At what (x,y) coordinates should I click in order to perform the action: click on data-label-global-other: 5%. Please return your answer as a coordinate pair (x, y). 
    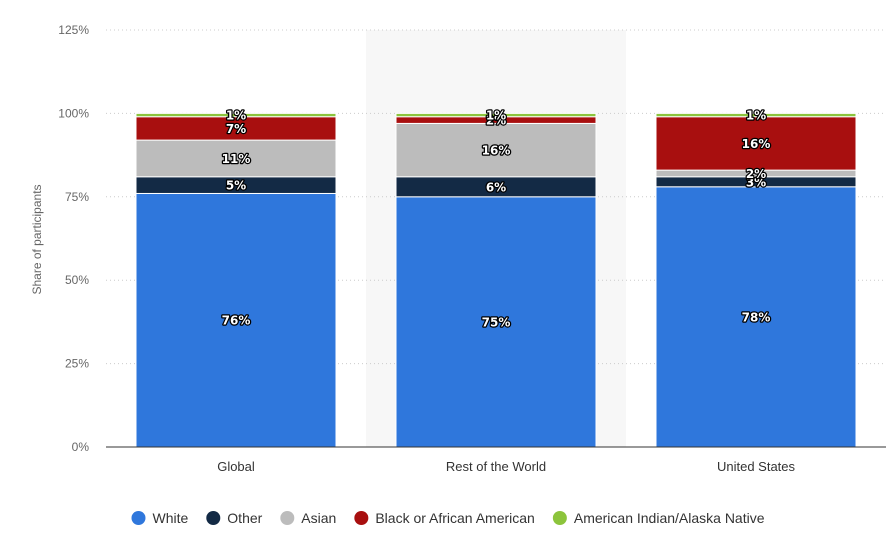
    Looking at the image, I should click on (236, 186).